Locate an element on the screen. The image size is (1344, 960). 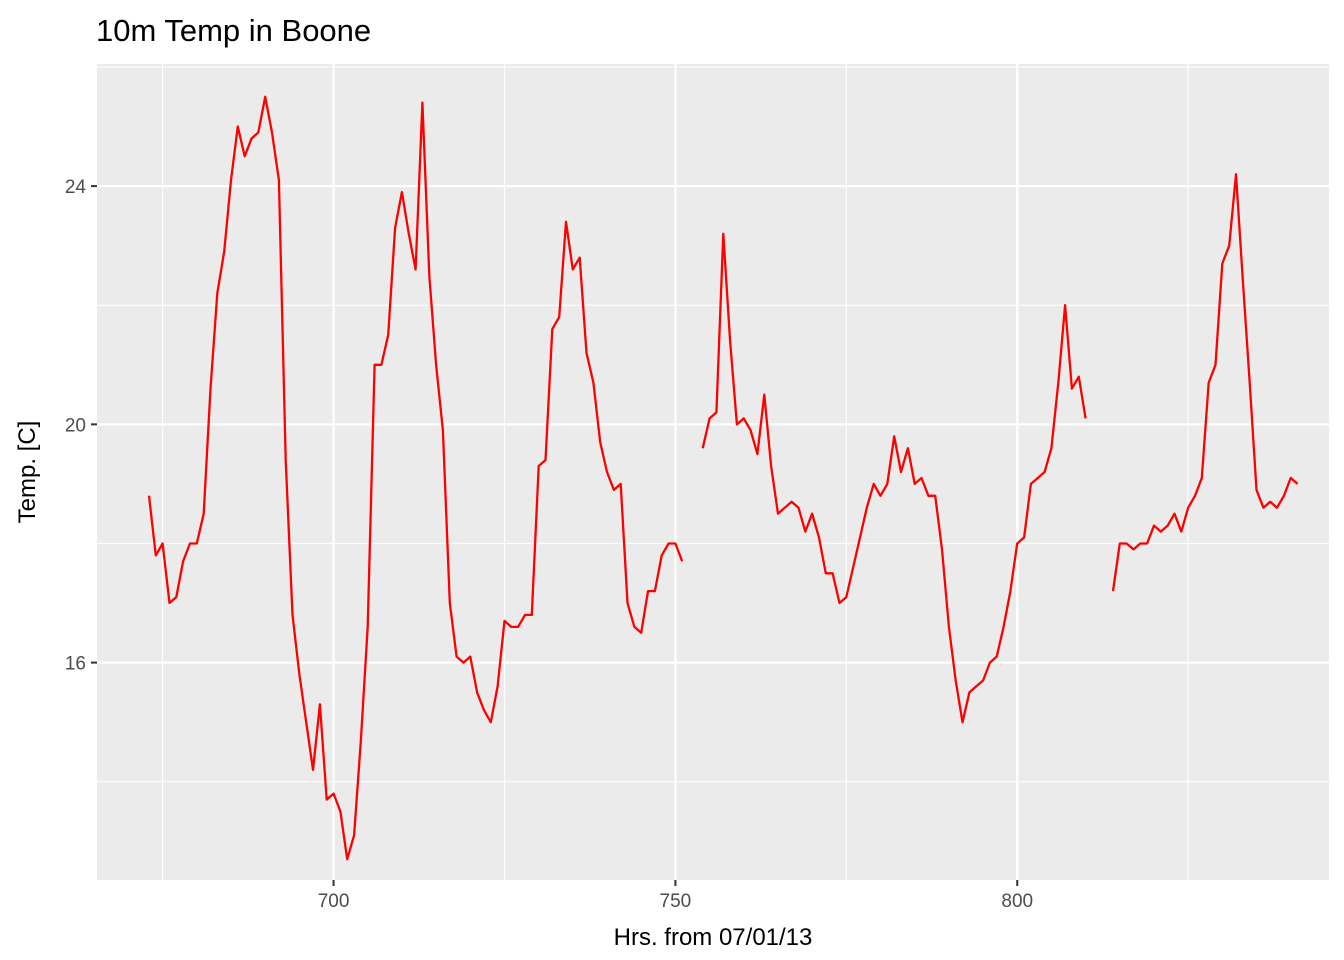
x-axis-title: Hrs. from 07/01/13 is located at coordinates (713, 937).